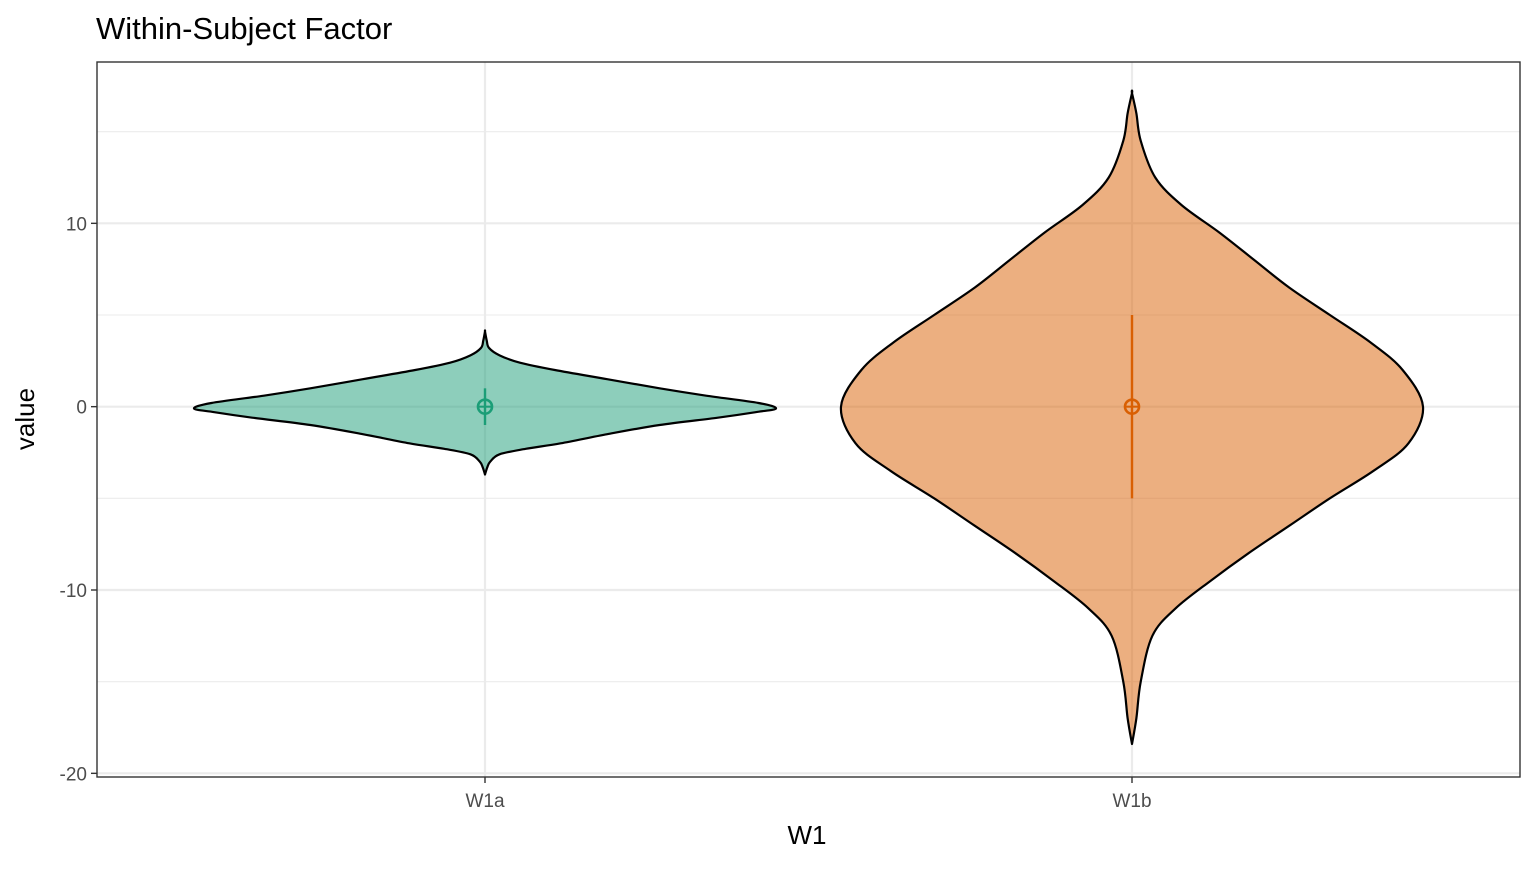 Image resolution: width=1536 pixels, height=869 pixels. What do you see at coordinates (807, 835) in the screenshot?
I see `x-axis-title: W1` at bounding box center [807, 835].